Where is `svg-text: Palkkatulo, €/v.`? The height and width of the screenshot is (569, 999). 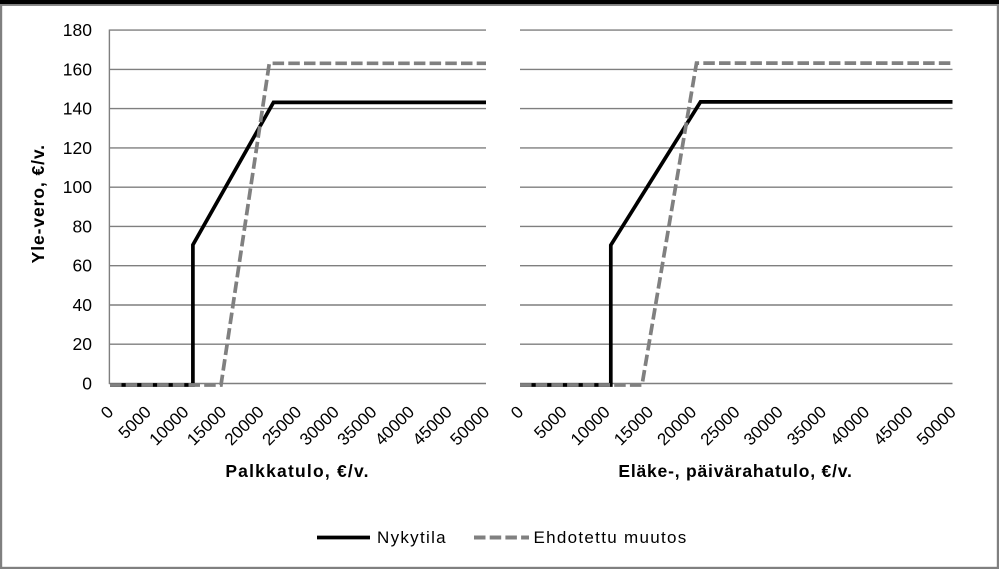
svg-text: Palkkatulo, €/v. is located at coordinates (297, 471).